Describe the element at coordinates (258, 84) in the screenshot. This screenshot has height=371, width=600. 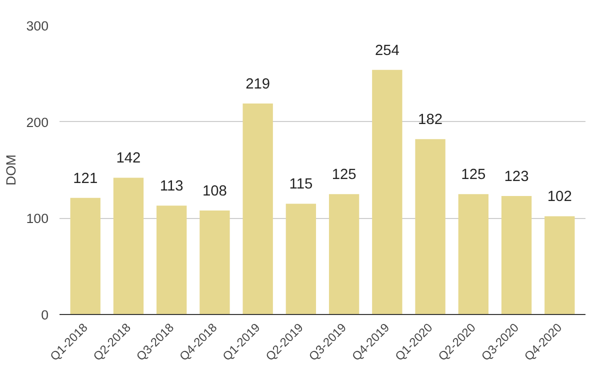
I see `data-label: 219` at that location.